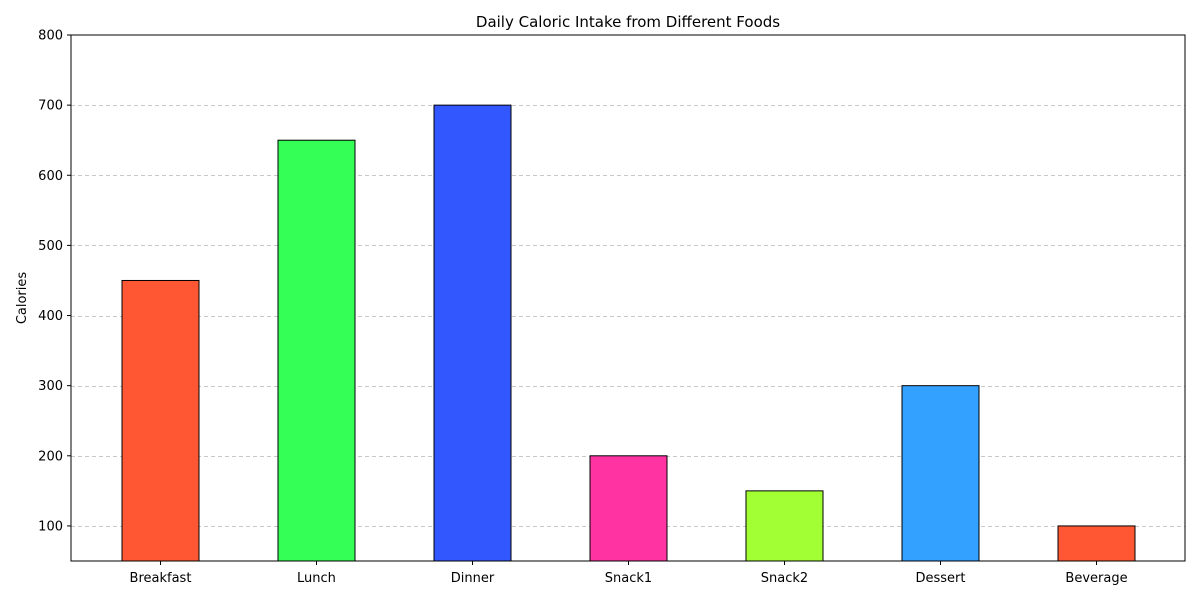  What do you see at coordinates (50, 316) in the screenshot?
I see `y-tick-label-400: 400` at bounding box center [50, 316].